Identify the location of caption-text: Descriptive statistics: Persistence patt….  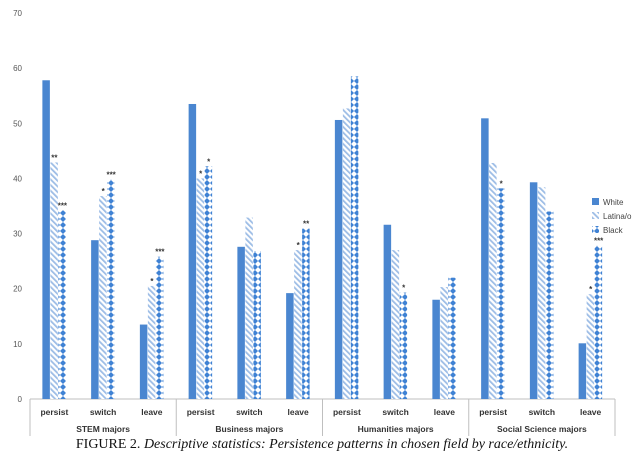
(356, 444).